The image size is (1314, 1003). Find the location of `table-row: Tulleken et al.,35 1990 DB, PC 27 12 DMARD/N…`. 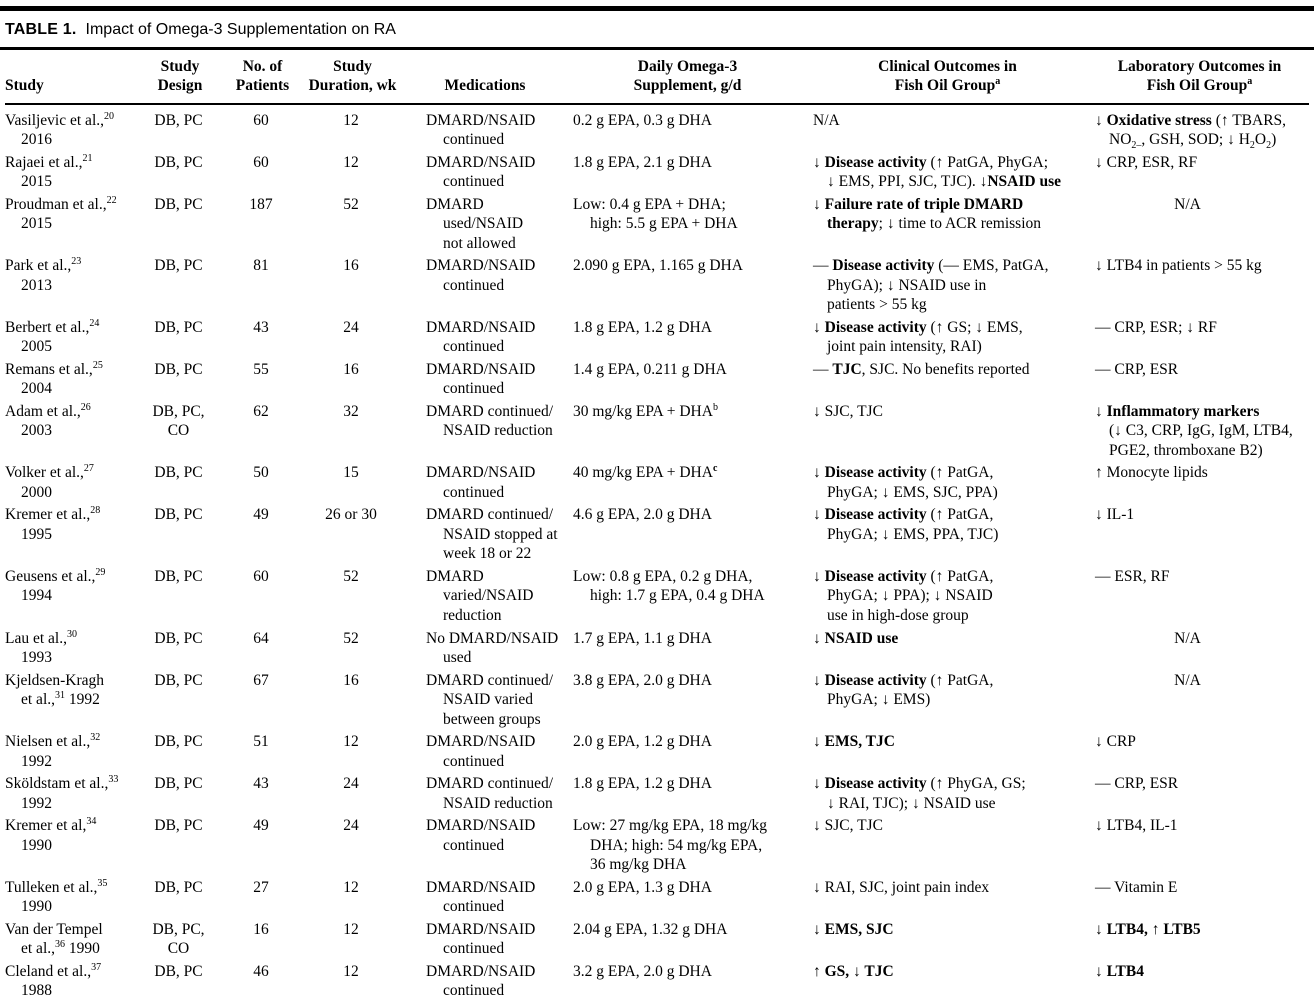

table-row: Tulleken et al.,35 1990 DB, PC 27 12 DMARD/N… is located at coordinates (657, 898).